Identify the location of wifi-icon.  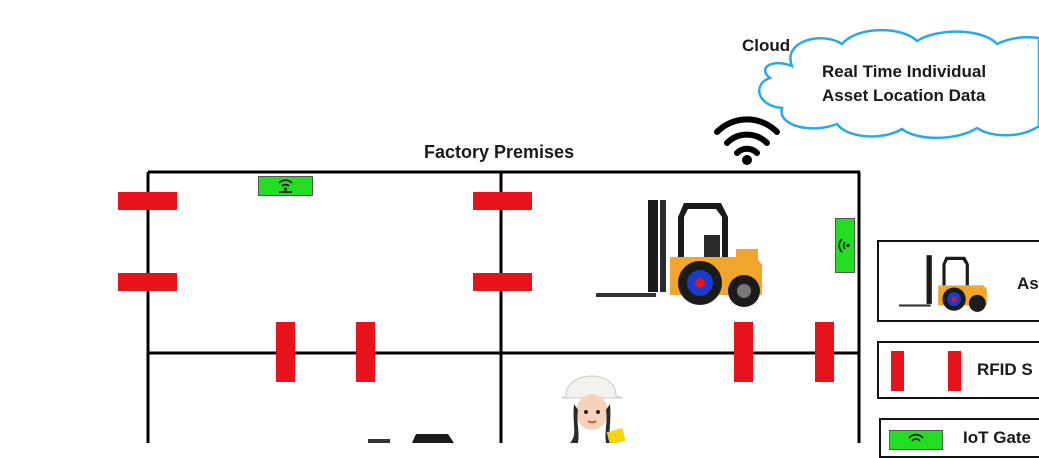
(747, 140).